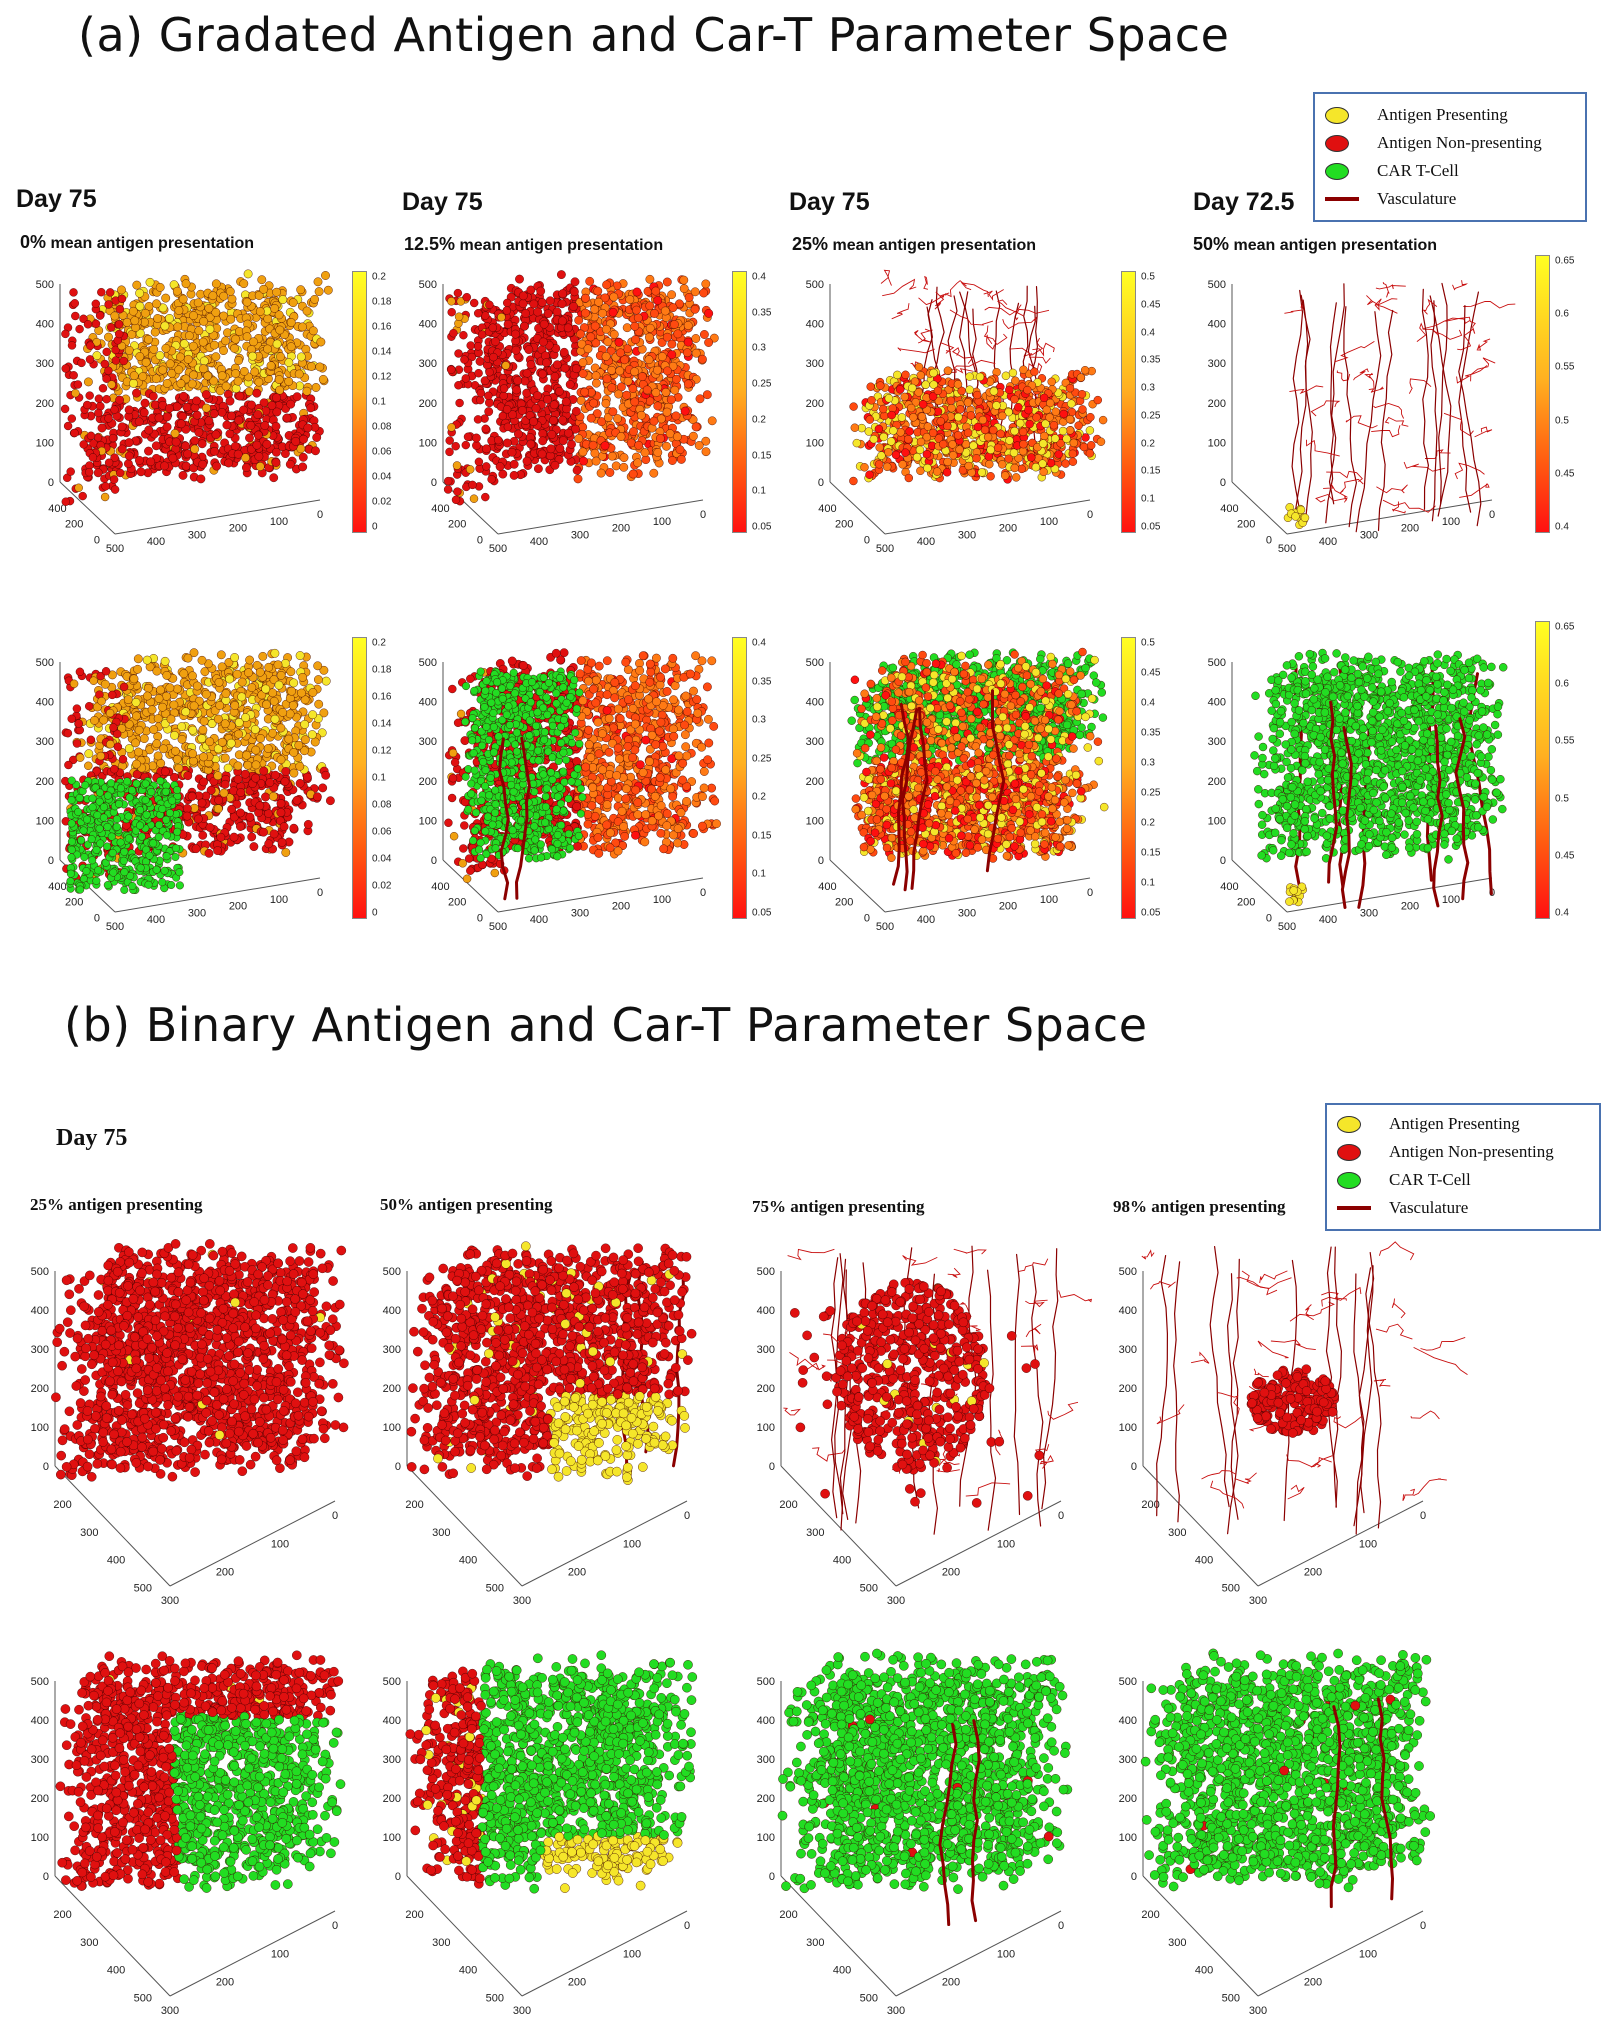 This screenshot has width=1613, height=2025. Describe the element at coordinates (375, 527) in the screenshot. I see `colorbar-tick-label: 0` at that location.